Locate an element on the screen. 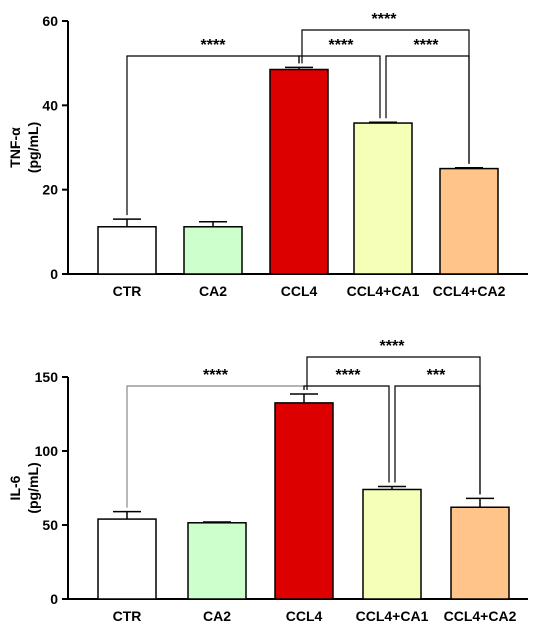 This screenshot has width=550, height=633. y-axis-label: IL-6 is located at coordinates (15, 487).